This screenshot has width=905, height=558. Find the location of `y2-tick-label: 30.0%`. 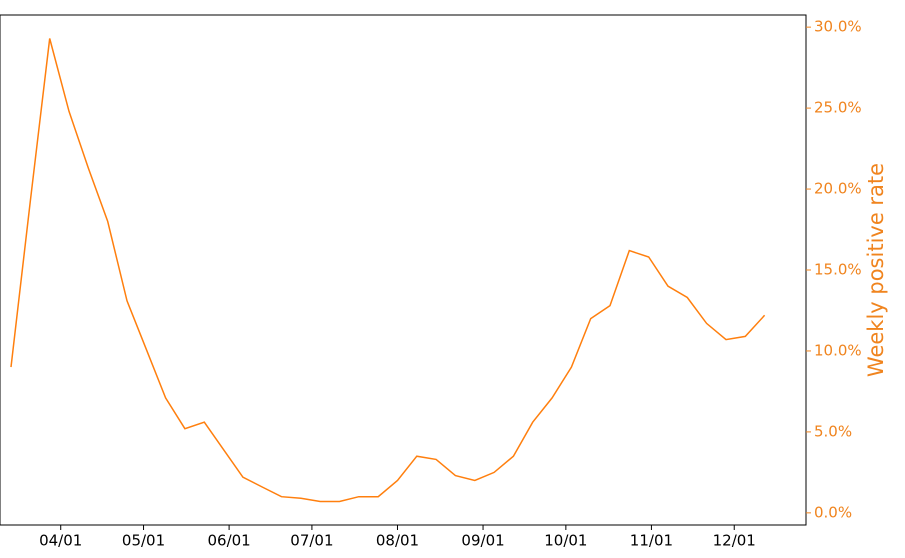

y2-tick-label: 30.0% is located at coordinates (838, 27).